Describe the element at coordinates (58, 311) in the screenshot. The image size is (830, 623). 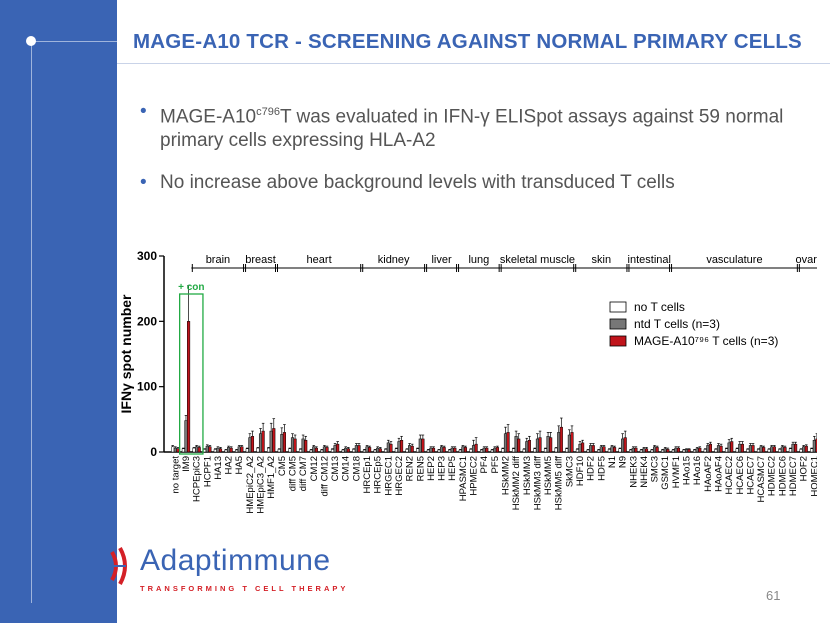
I see `sidebar` at that location.